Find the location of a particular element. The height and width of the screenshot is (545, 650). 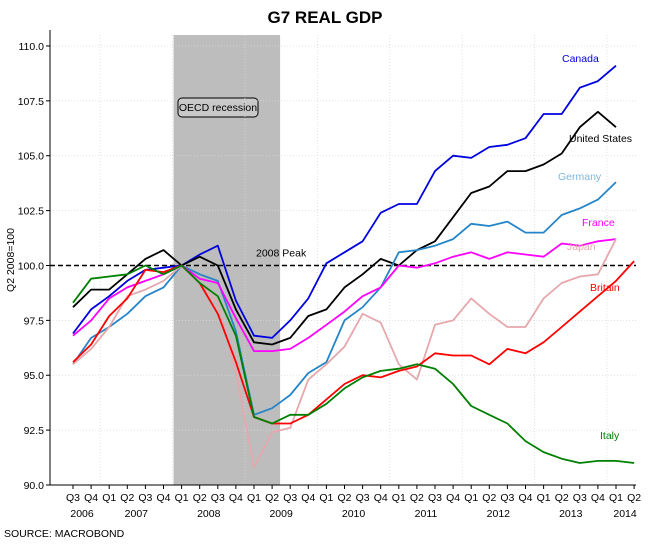

x-year-label: 2006 is located at coordinates (82, 514).